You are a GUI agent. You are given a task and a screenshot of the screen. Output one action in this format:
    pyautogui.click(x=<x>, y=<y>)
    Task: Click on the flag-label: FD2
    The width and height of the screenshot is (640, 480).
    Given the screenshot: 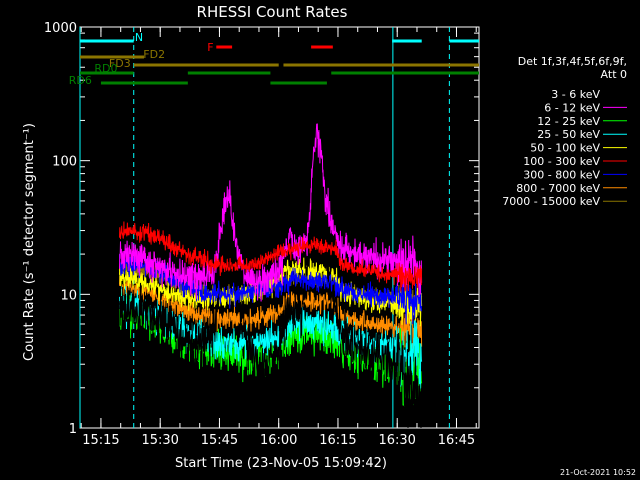 What is the action you would take?
    pyautogui.click(x=154, y=54)
    